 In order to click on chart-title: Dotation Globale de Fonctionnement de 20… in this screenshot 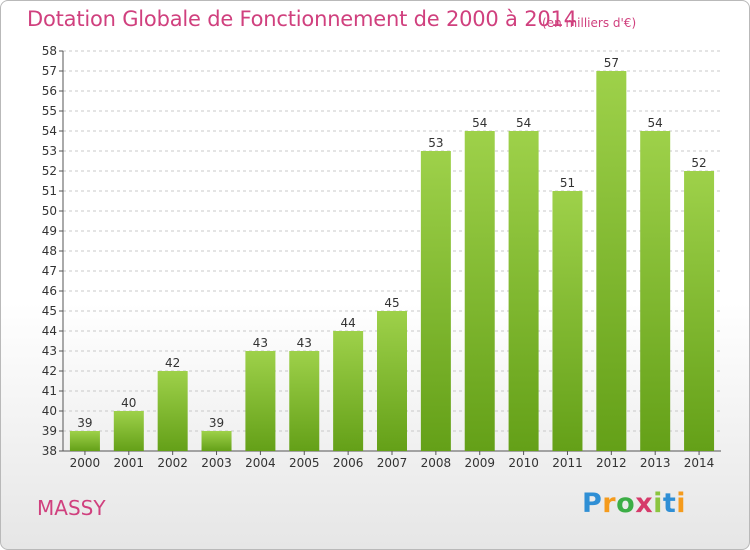, I will do `click(302, 19)`.